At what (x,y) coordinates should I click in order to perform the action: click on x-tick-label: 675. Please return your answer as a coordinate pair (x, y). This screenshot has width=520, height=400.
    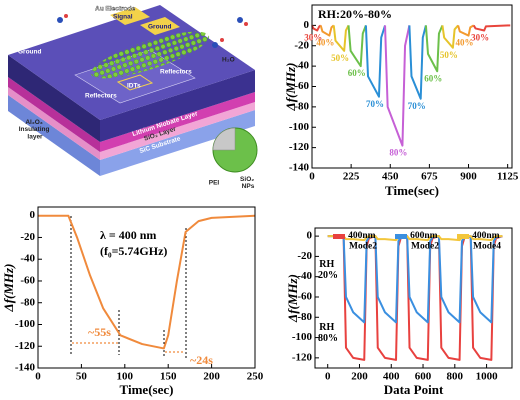
    Looking at the image, I should click on (429, 177).